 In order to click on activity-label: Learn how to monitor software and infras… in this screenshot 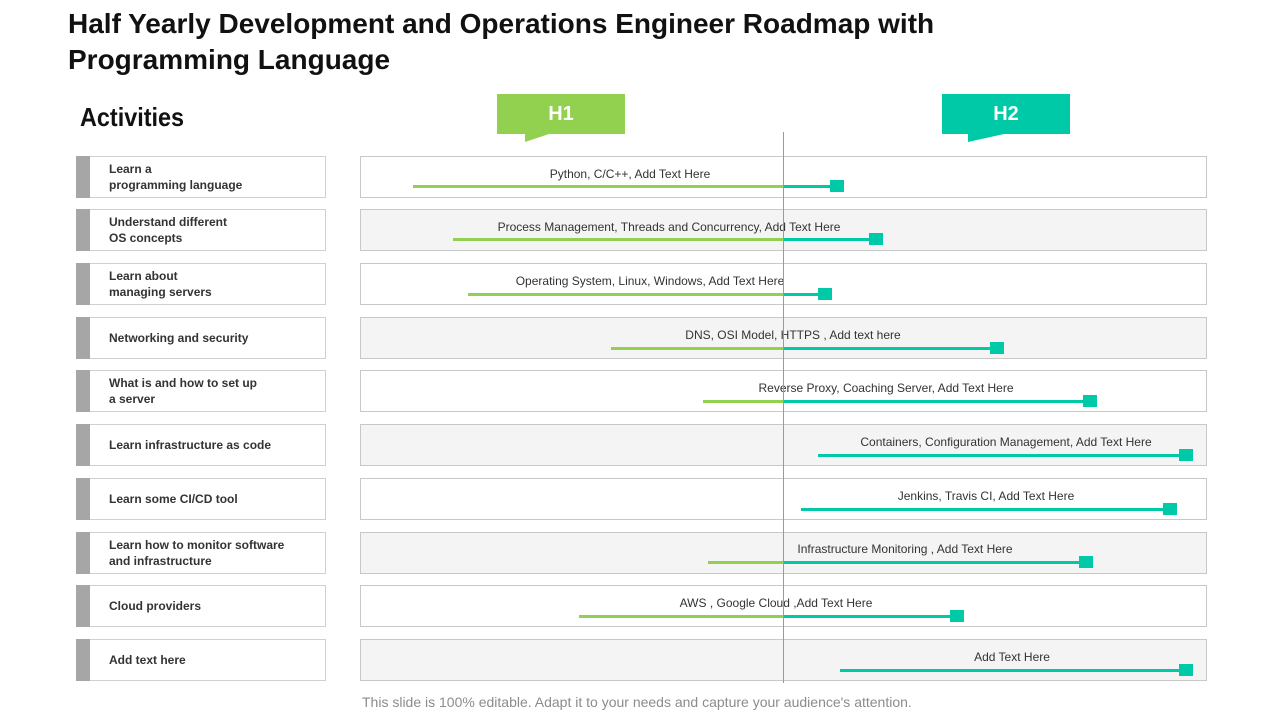, I will do `click(201, 553)`.